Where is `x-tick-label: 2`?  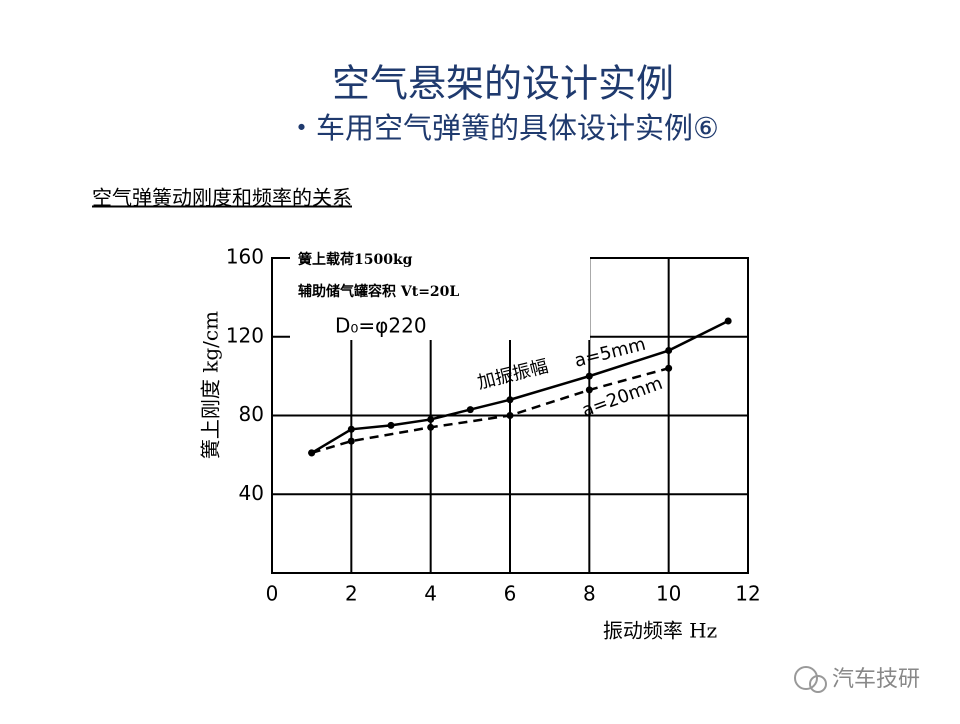
x-tick-label: 2 is located at coordinates (351, 594).